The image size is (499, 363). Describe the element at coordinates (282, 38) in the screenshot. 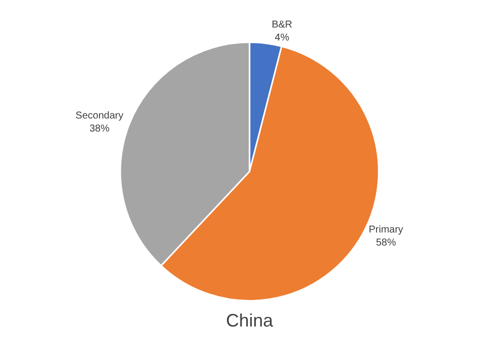

I see `data-label: 4%` at that location.